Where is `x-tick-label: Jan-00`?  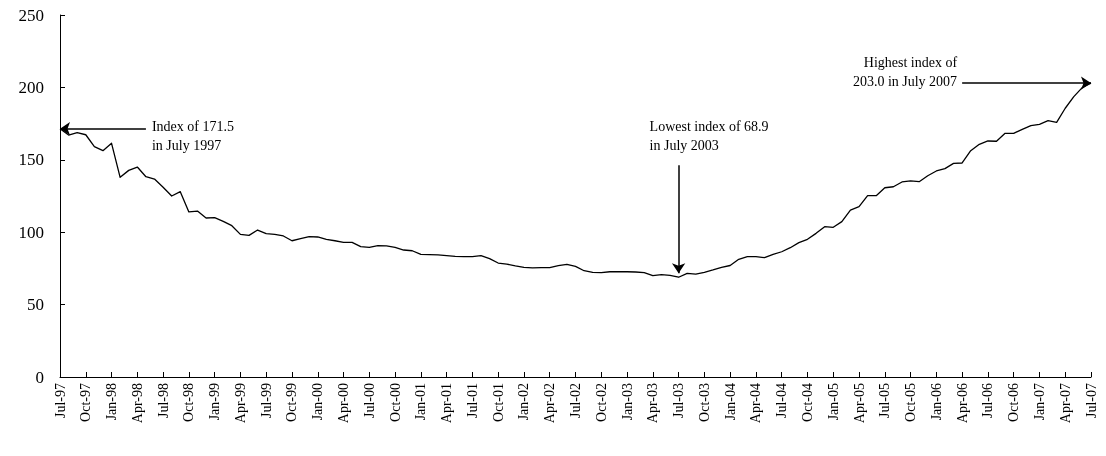
x-tick-label: Jan-00 is located at coordinates (318, 402).